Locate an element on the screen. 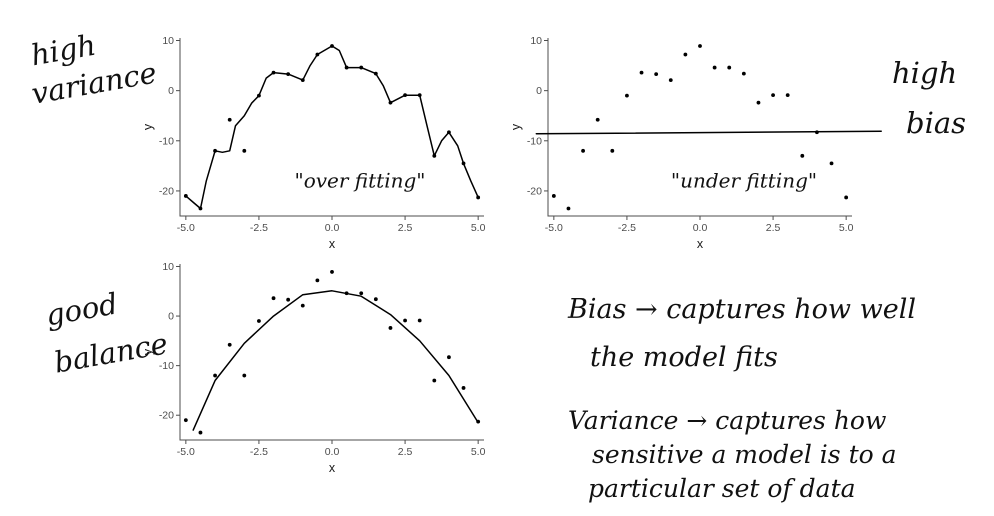  variance-note-line-1: Variance → captures how is located at coordinates (727, 420).